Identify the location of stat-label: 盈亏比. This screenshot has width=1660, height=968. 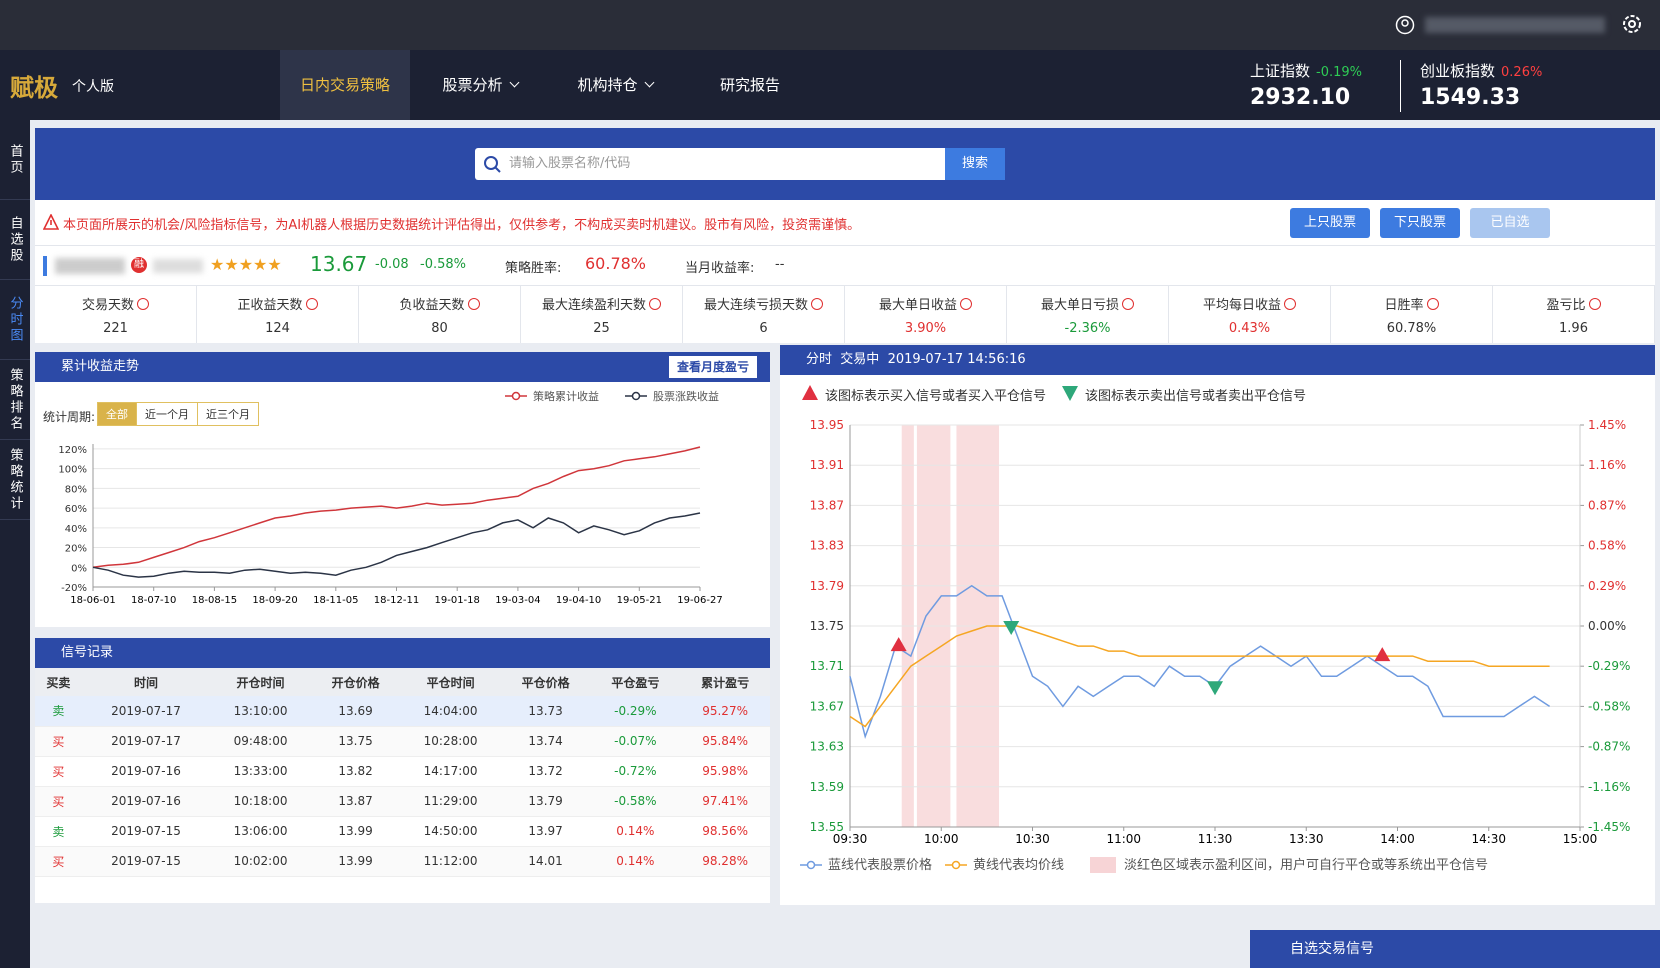
(1566, 305).